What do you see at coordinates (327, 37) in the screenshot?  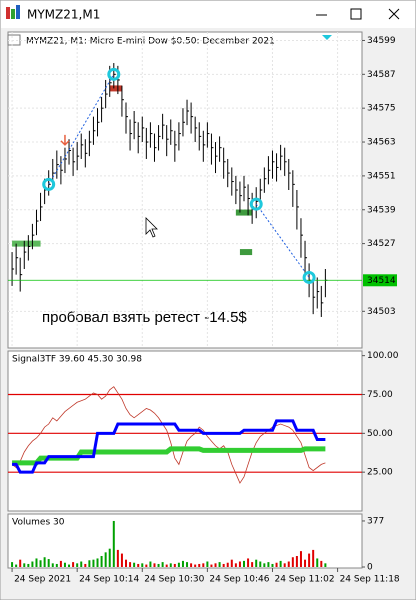 I see `shift-marker` at bounding box center [327, 37].